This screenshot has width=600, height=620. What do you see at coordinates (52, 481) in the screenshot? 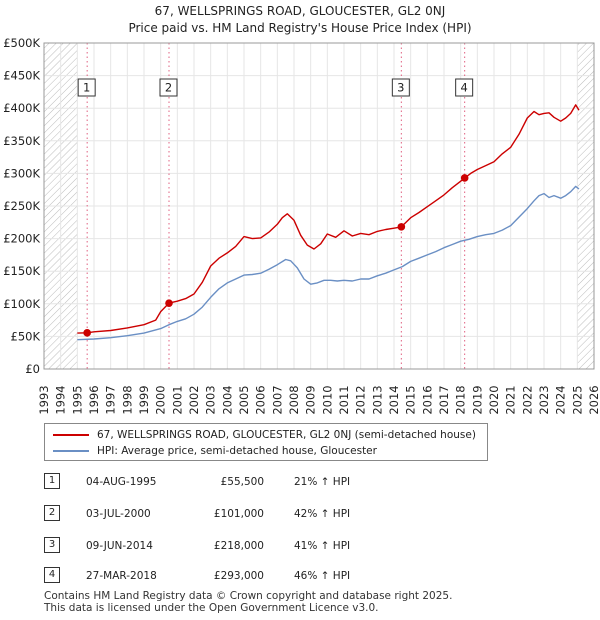
I see `transaction-badge: 1` at bounding box center [52, 481].